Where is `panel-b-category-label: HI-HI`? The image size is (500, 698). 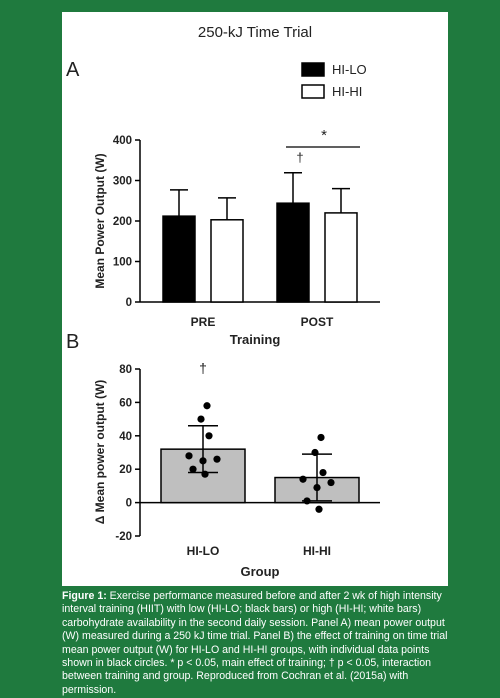 panel-b-category-label: HI-HI is located at coordinates (317, 551).